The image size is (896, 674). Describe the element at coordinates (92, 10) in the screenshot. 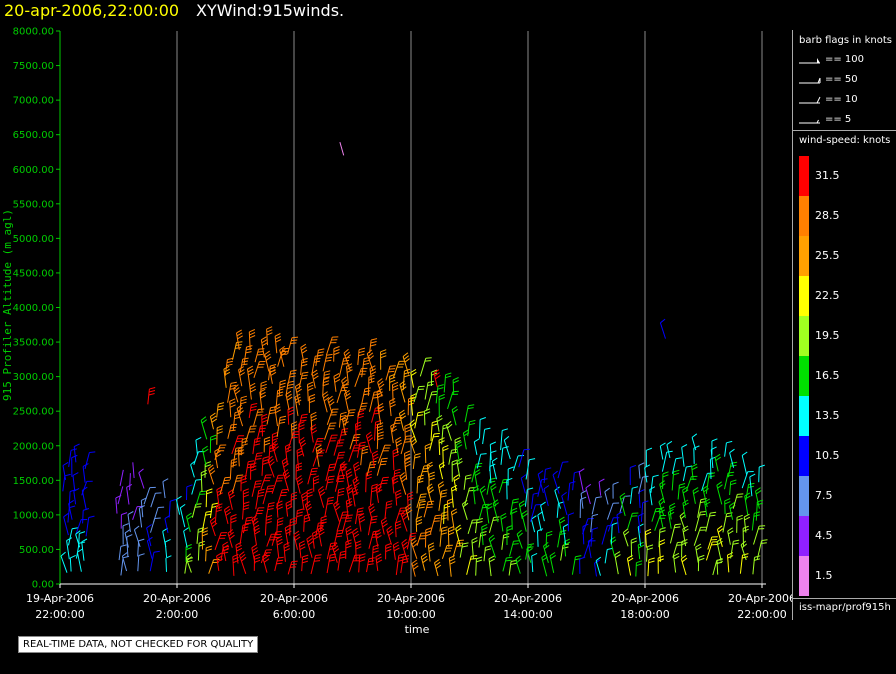

I see `date-time-title: 20-apr-2006,22:00:00` at that location.